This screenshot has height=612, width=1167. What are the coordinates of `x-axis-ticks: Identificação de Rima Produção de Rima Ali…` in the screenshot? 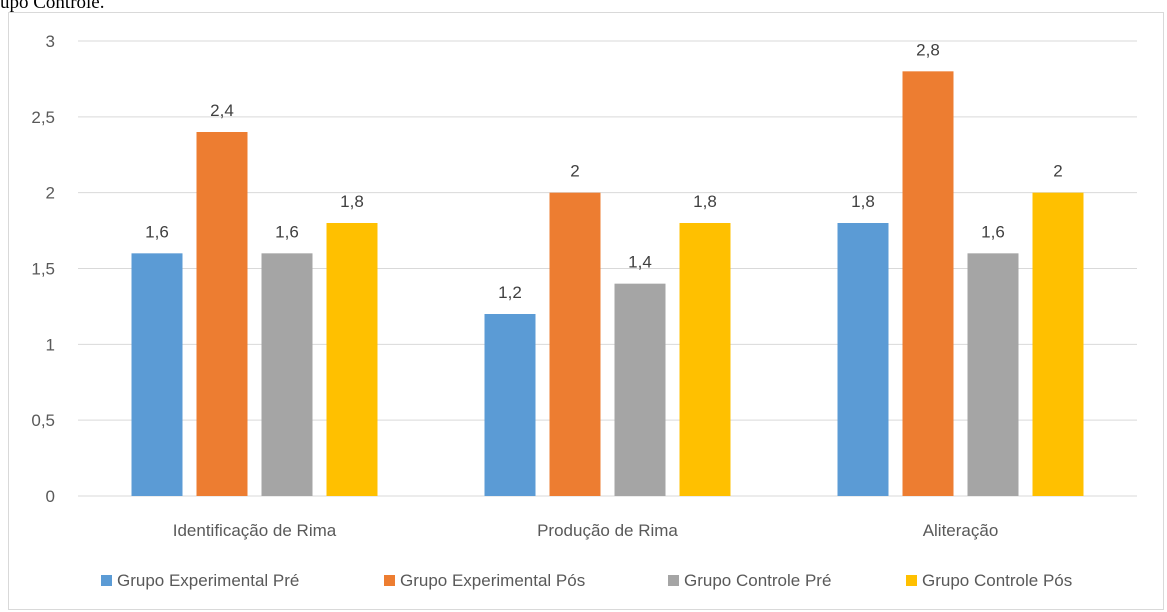 It's located at (586, 530).